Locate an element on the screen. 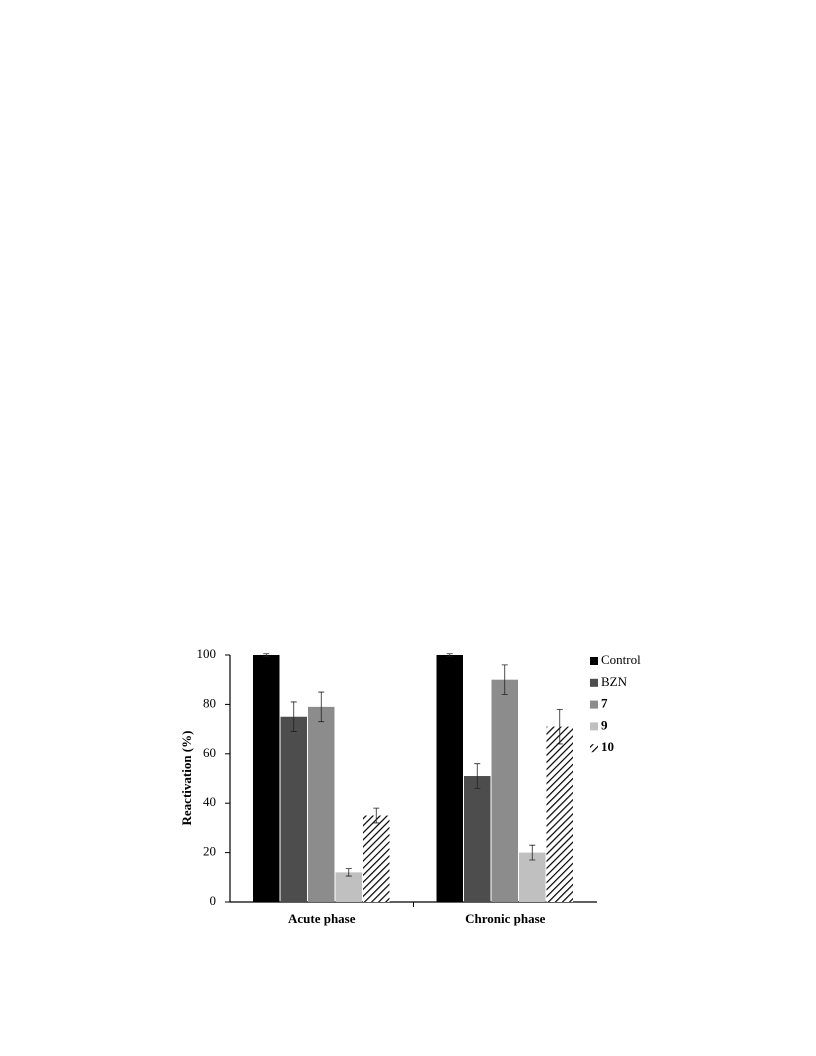 The width and height of the screenshot is (816, 1056). legend-label: 9 is located at coordinates (604, 724).